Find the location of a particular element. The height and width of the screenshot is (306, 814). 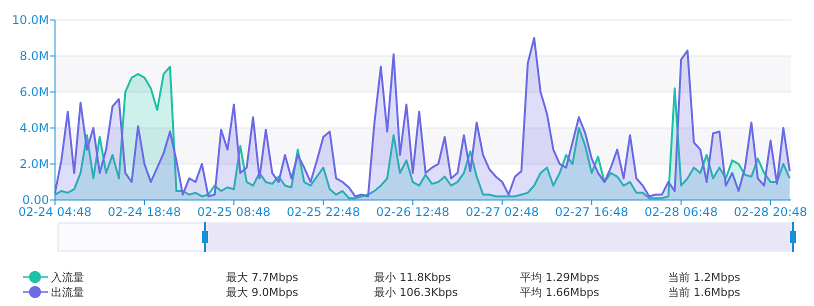

text: 最大 7.7Mbps is located at coordinates (262, 277).